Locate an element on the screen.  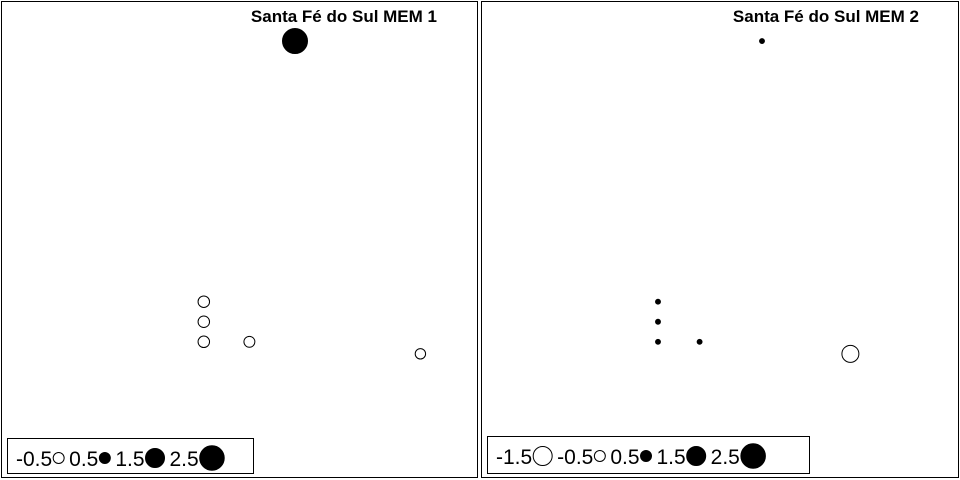
legend-mem1: -0.5 0.5 1.5 2.5 is located at coordinates (130, 456).